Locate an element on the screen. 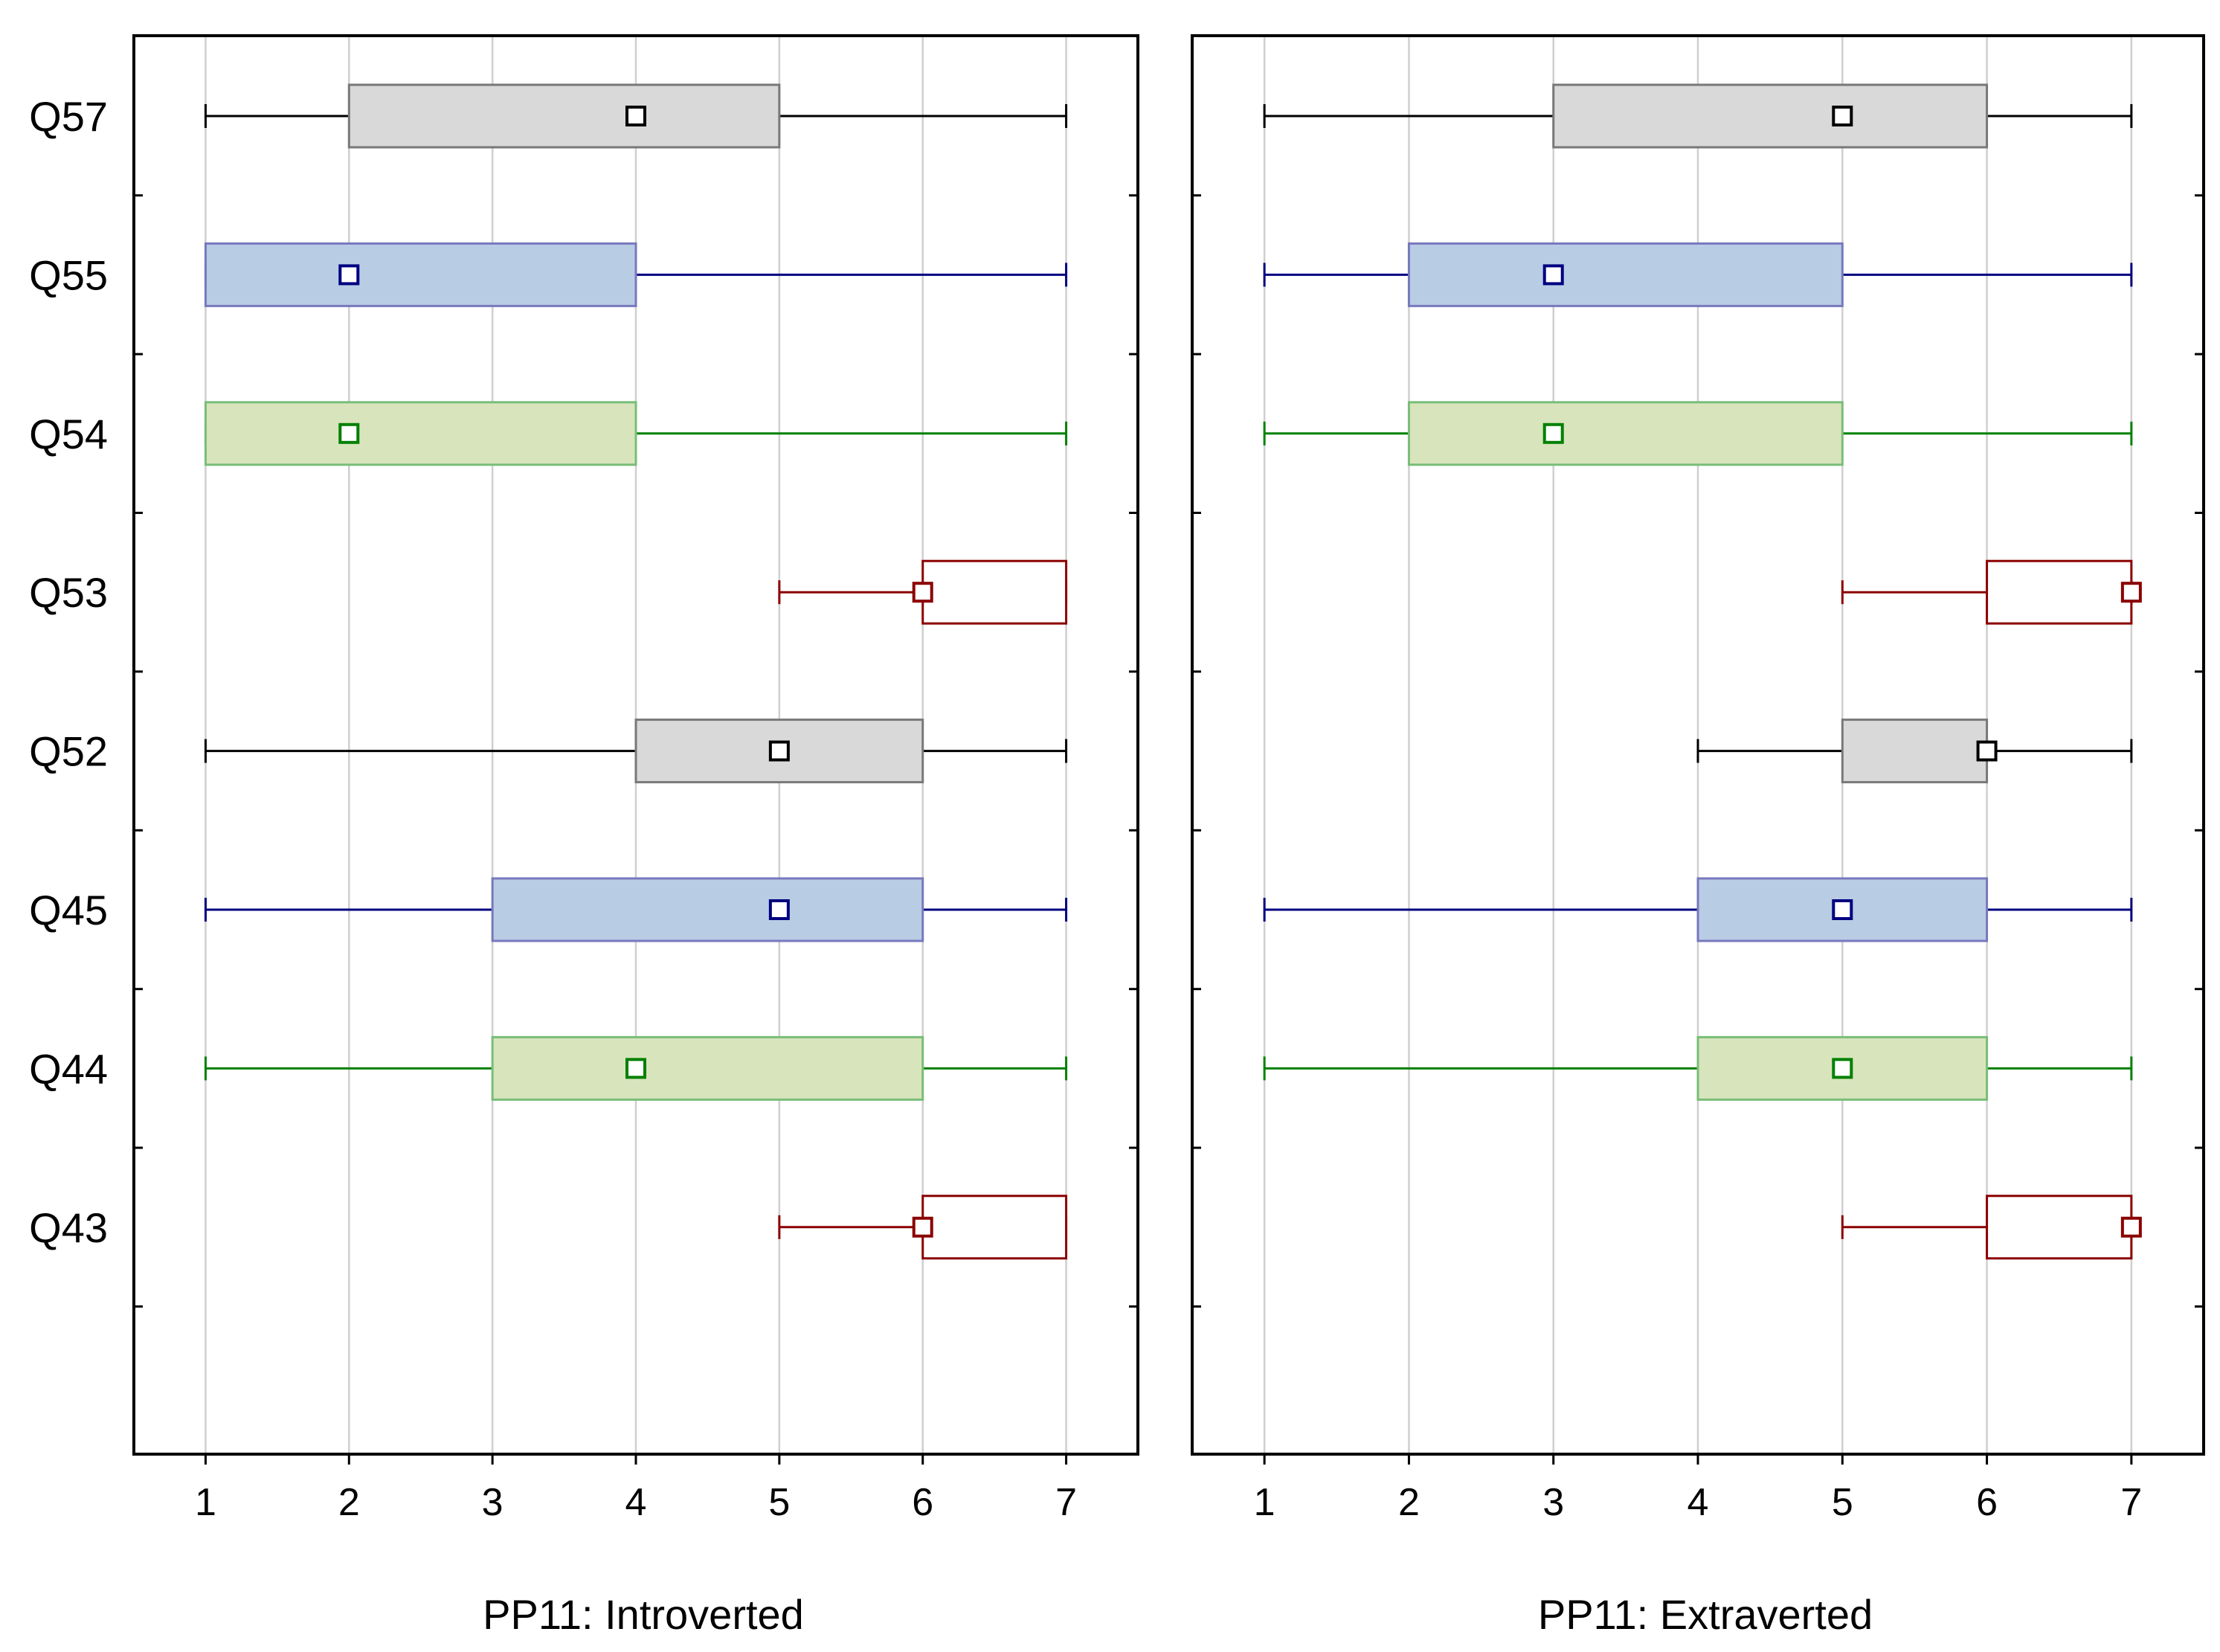 Image resolution: width=2220 pixels, height=1652 pixels. category-label-q43: Q43 is located at coordinates (68, 1227).